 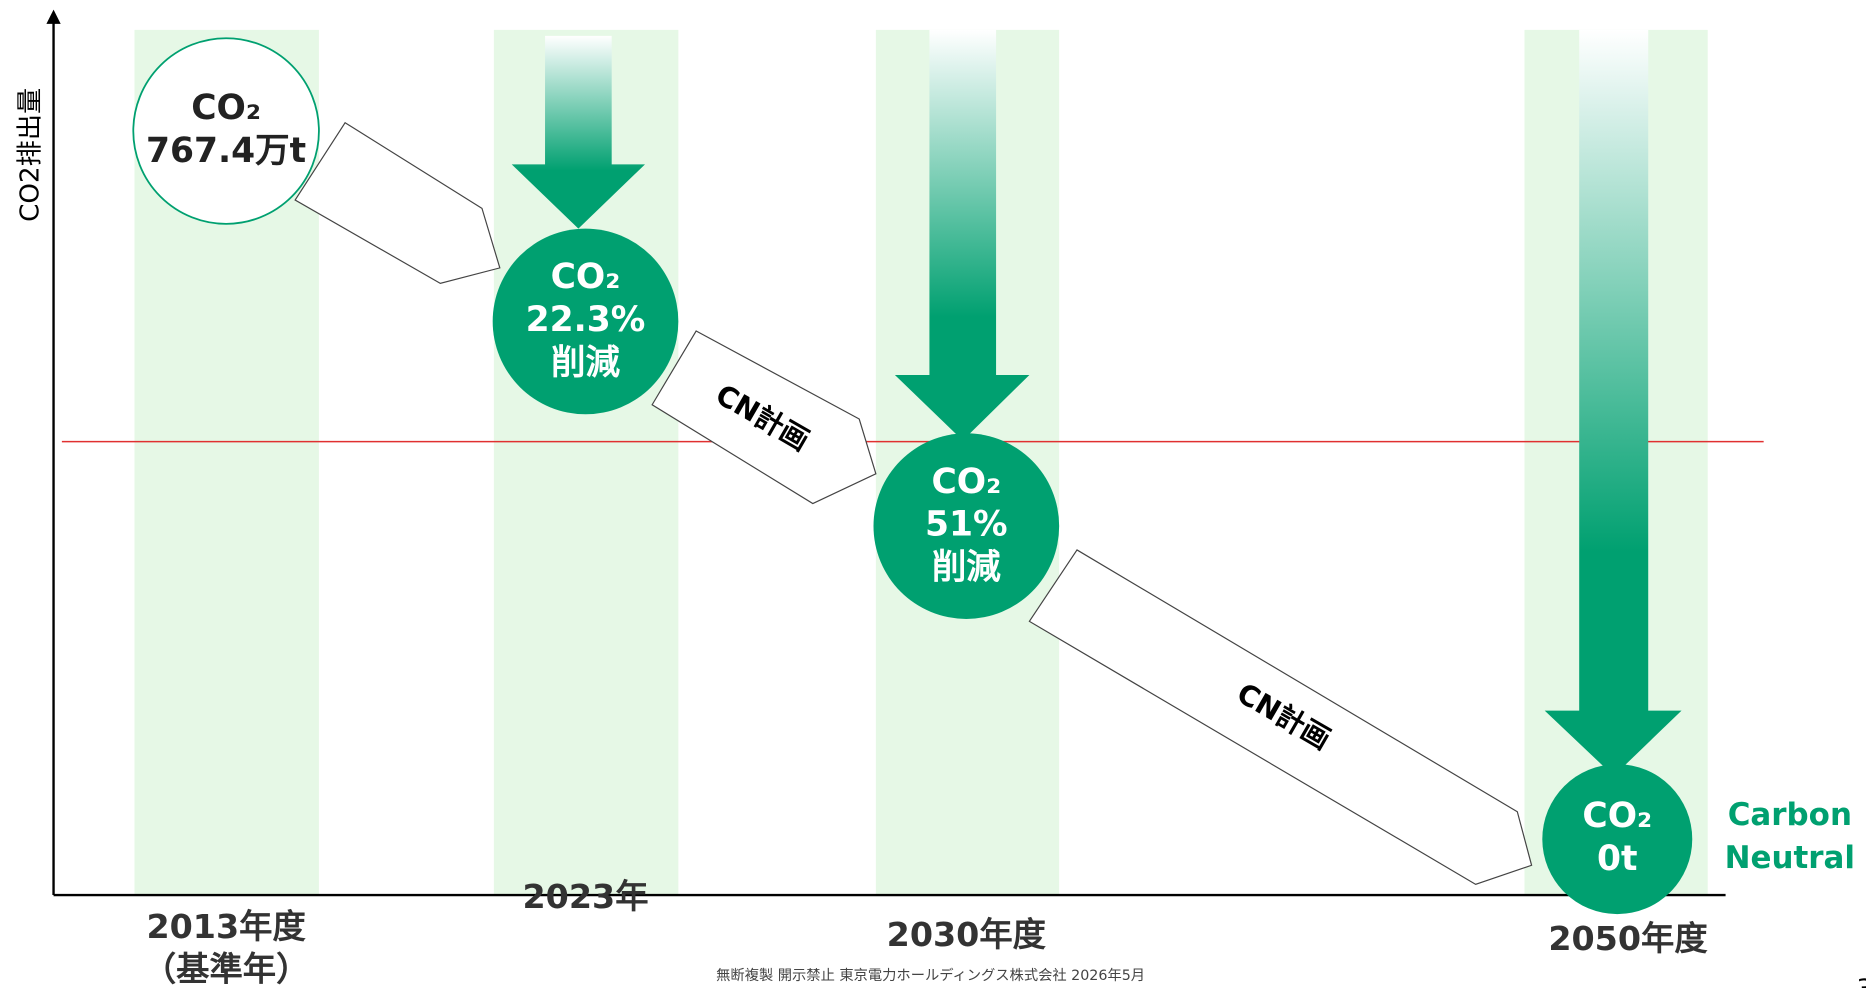 What do you see at coordinates (1790, 815) in the screenshot?
I see `carbon-neutral: Carbon` at bounding box center [1790, 815].